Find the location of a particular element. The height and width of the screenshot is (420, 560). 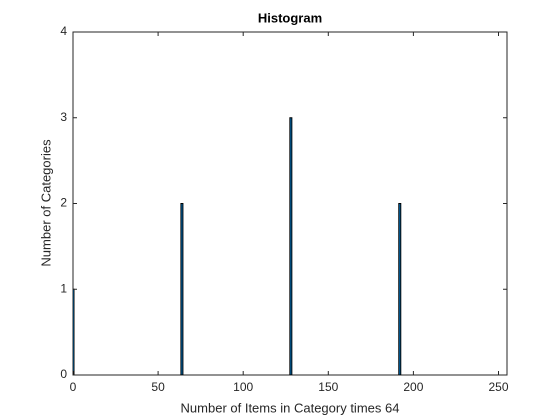

x-tick-label: 0 is located at coordinates (73, 387).